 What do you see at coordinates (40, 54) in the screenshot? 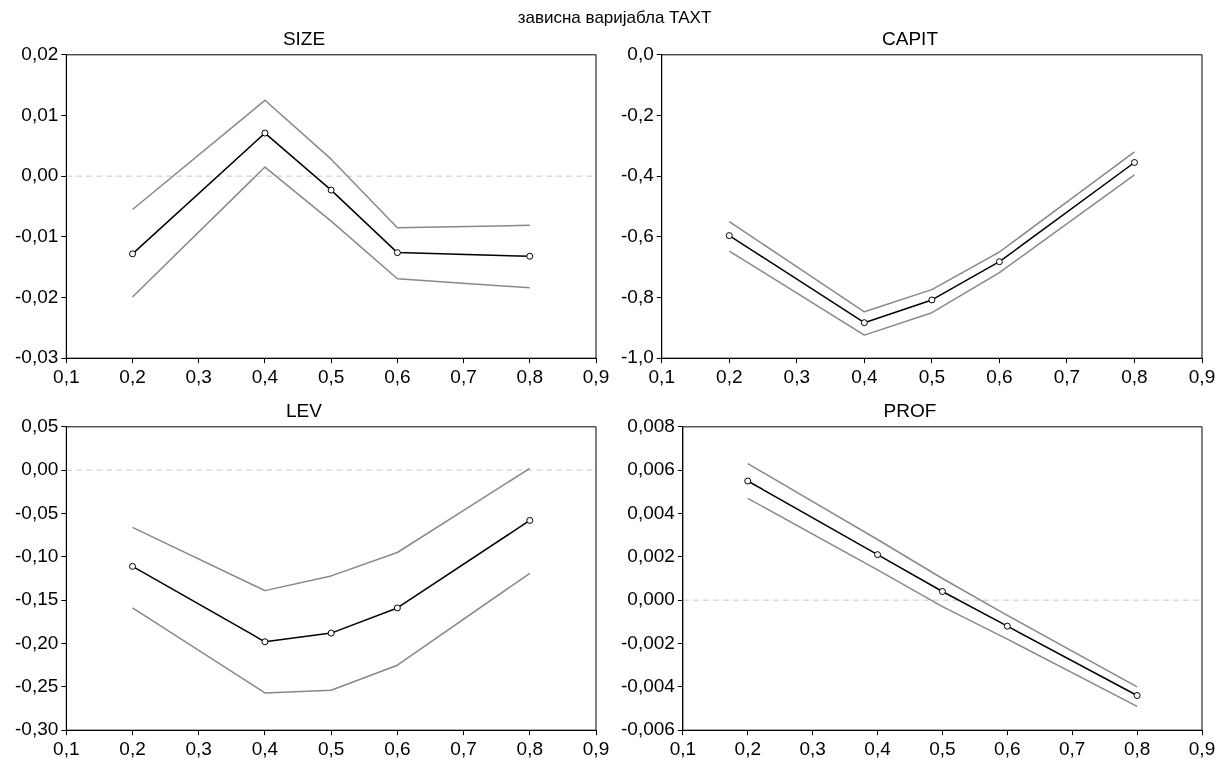
I see `y-tick-label: 0,02` at bounding box center [40, 54].